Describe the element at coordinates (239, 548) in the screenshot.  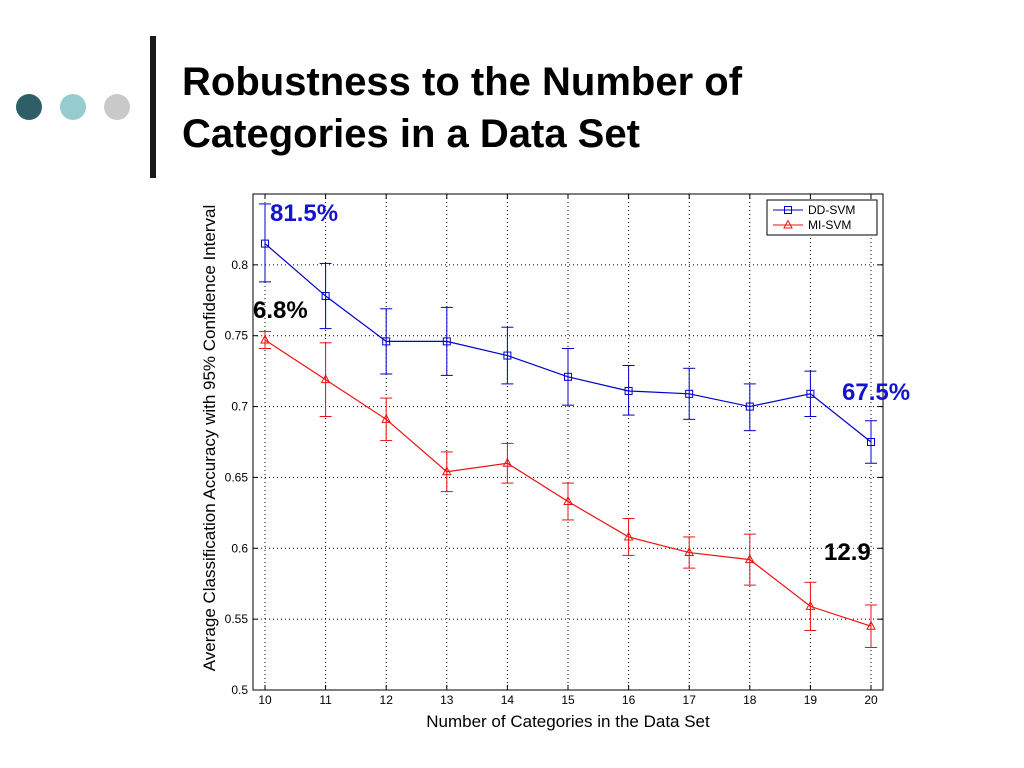
I see `y-tick-label: 0.6` at that location.